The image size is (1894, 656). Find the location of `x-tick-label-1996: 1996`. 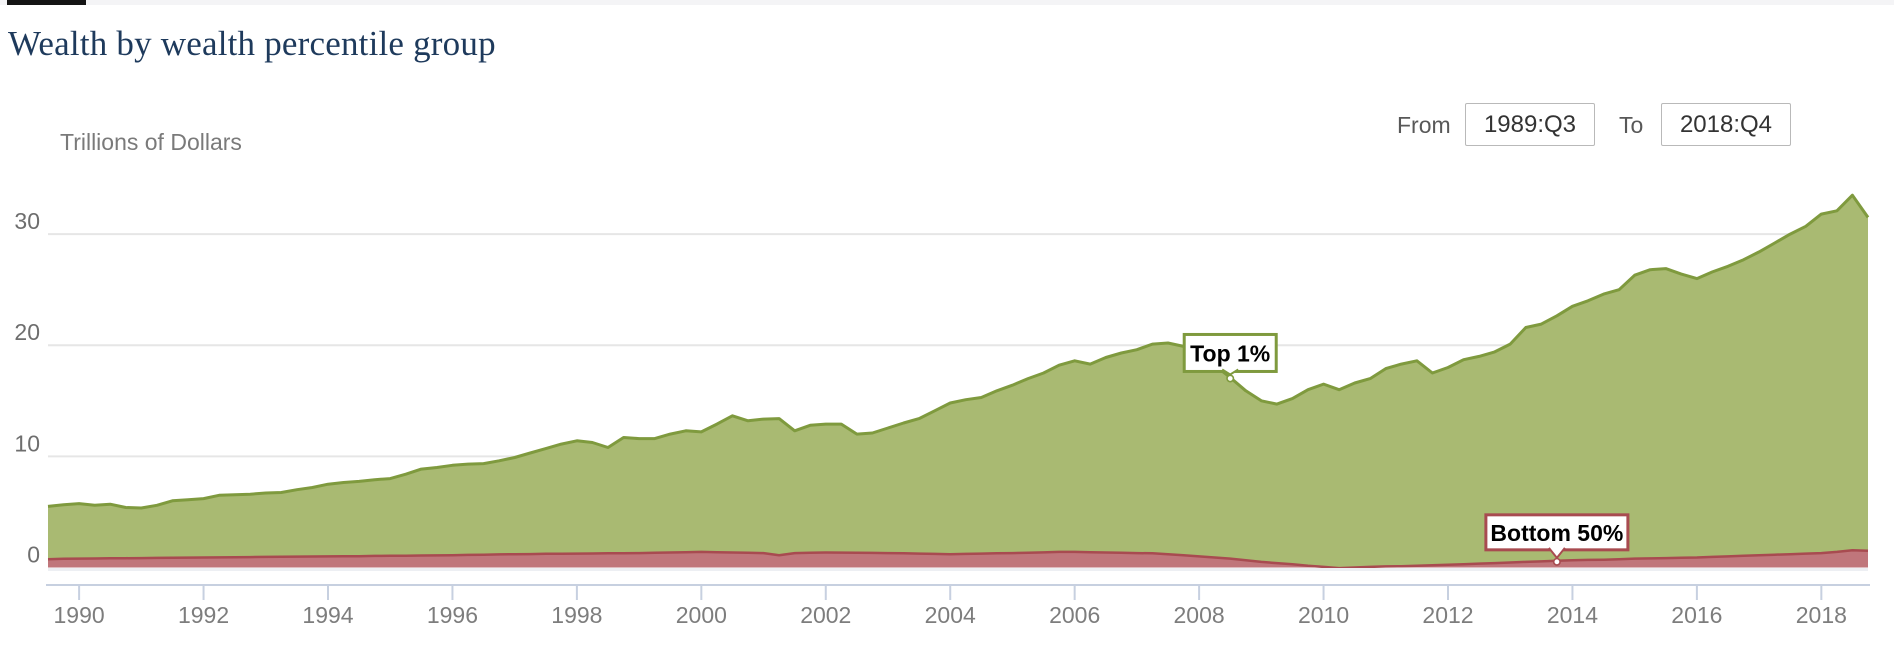

x-tick-label-1996: 1996 is located at coordinates (452, 615).